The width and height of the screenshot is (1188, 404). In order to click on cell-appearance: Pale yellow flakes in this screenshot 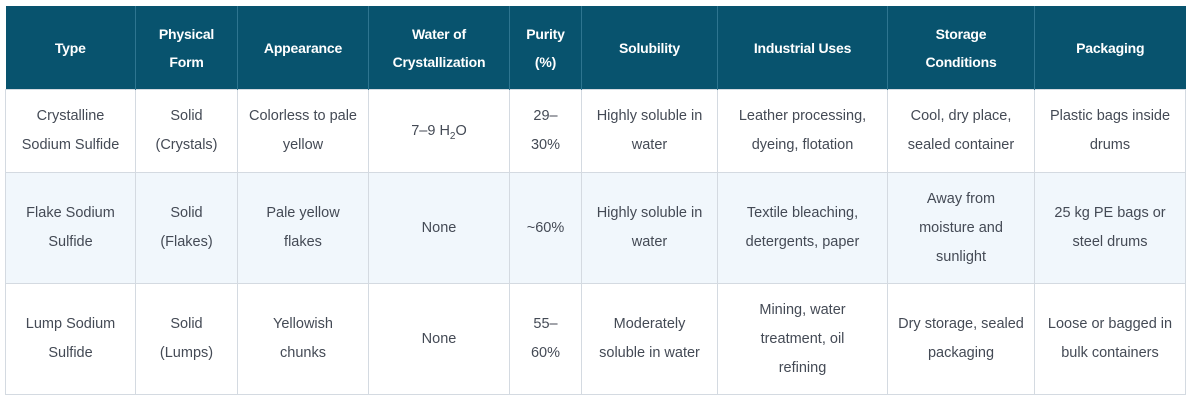, I will do `click(303, 228)`.